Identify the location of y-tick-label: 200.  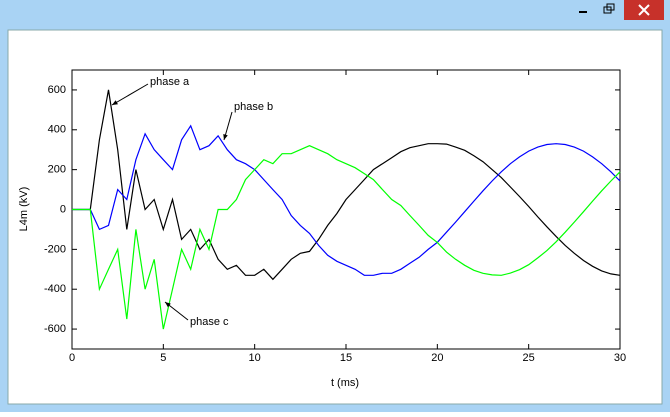
(57, 170).